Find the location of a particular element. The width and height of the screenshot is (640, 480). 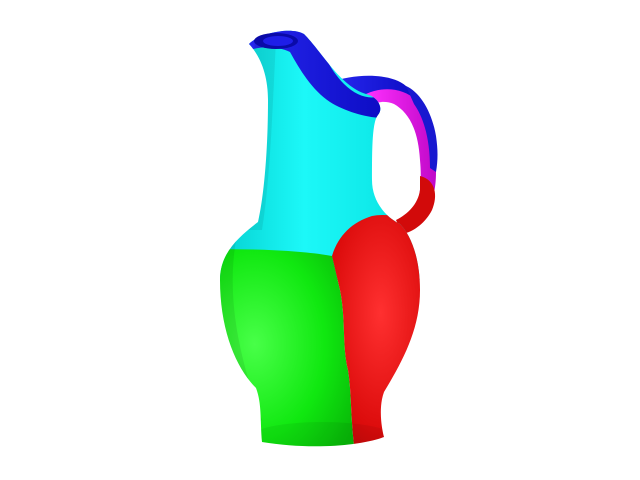

spout-opening-inner is located at coordinates (278, 41).